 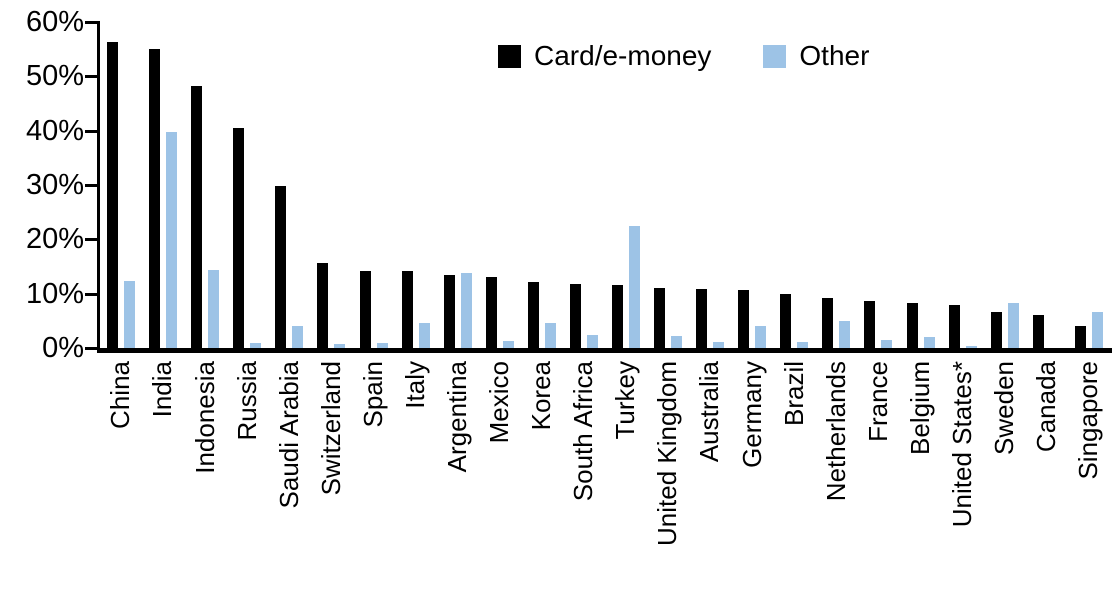 I want to click on y-tick-label: 0%, so click(x=63, y=348).